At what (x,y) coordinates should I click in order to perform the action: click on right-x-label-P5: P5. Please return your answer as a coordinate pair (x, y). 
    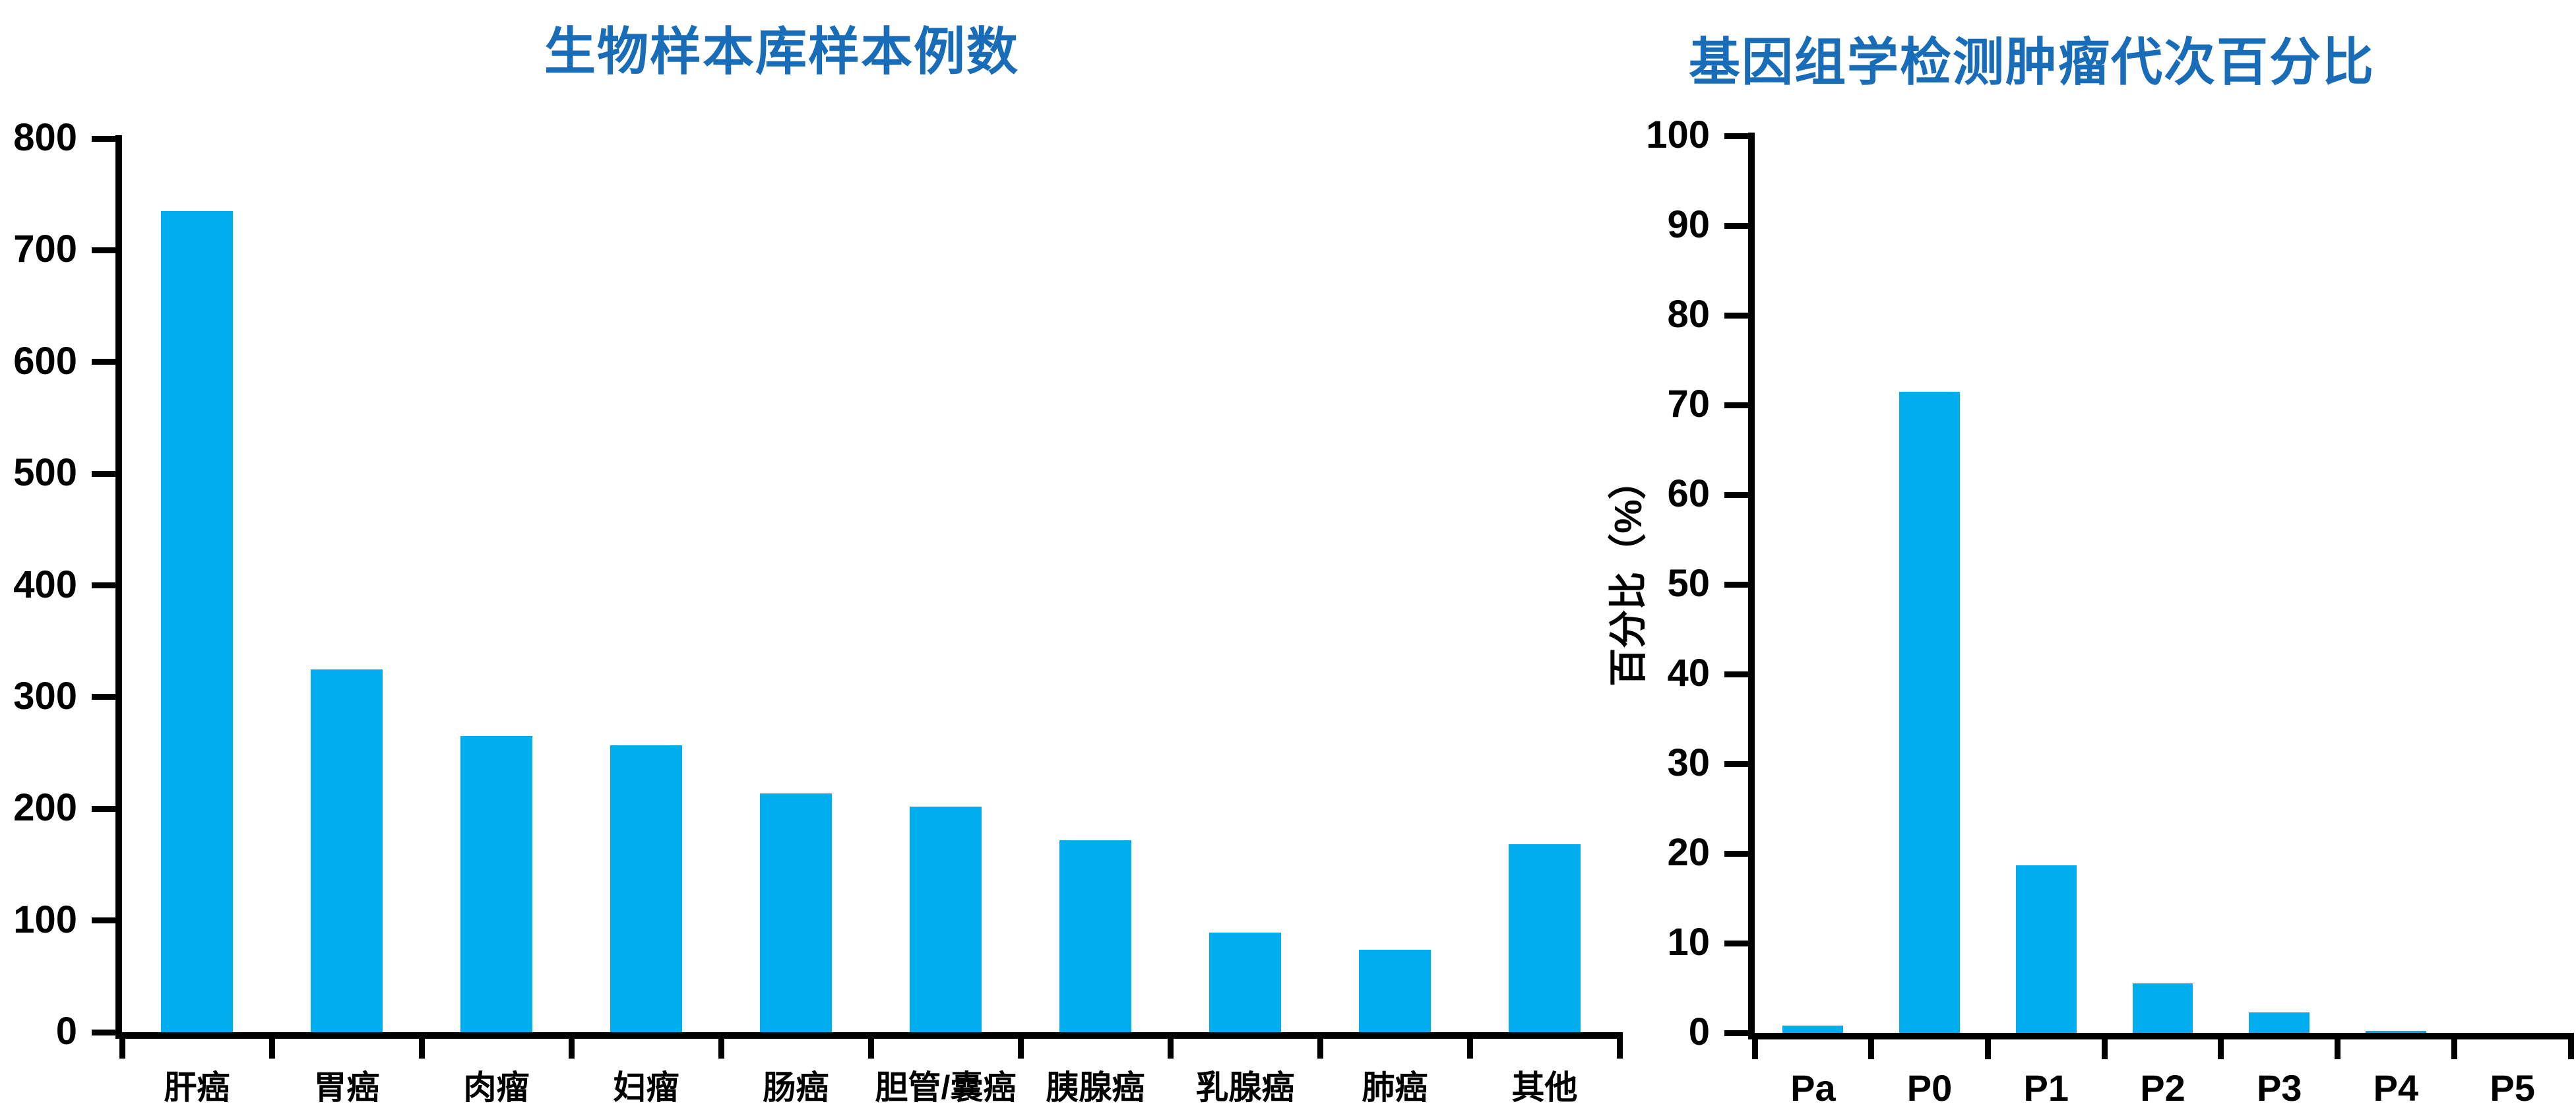
    Looking at the image, I should click on (2512, 1088).